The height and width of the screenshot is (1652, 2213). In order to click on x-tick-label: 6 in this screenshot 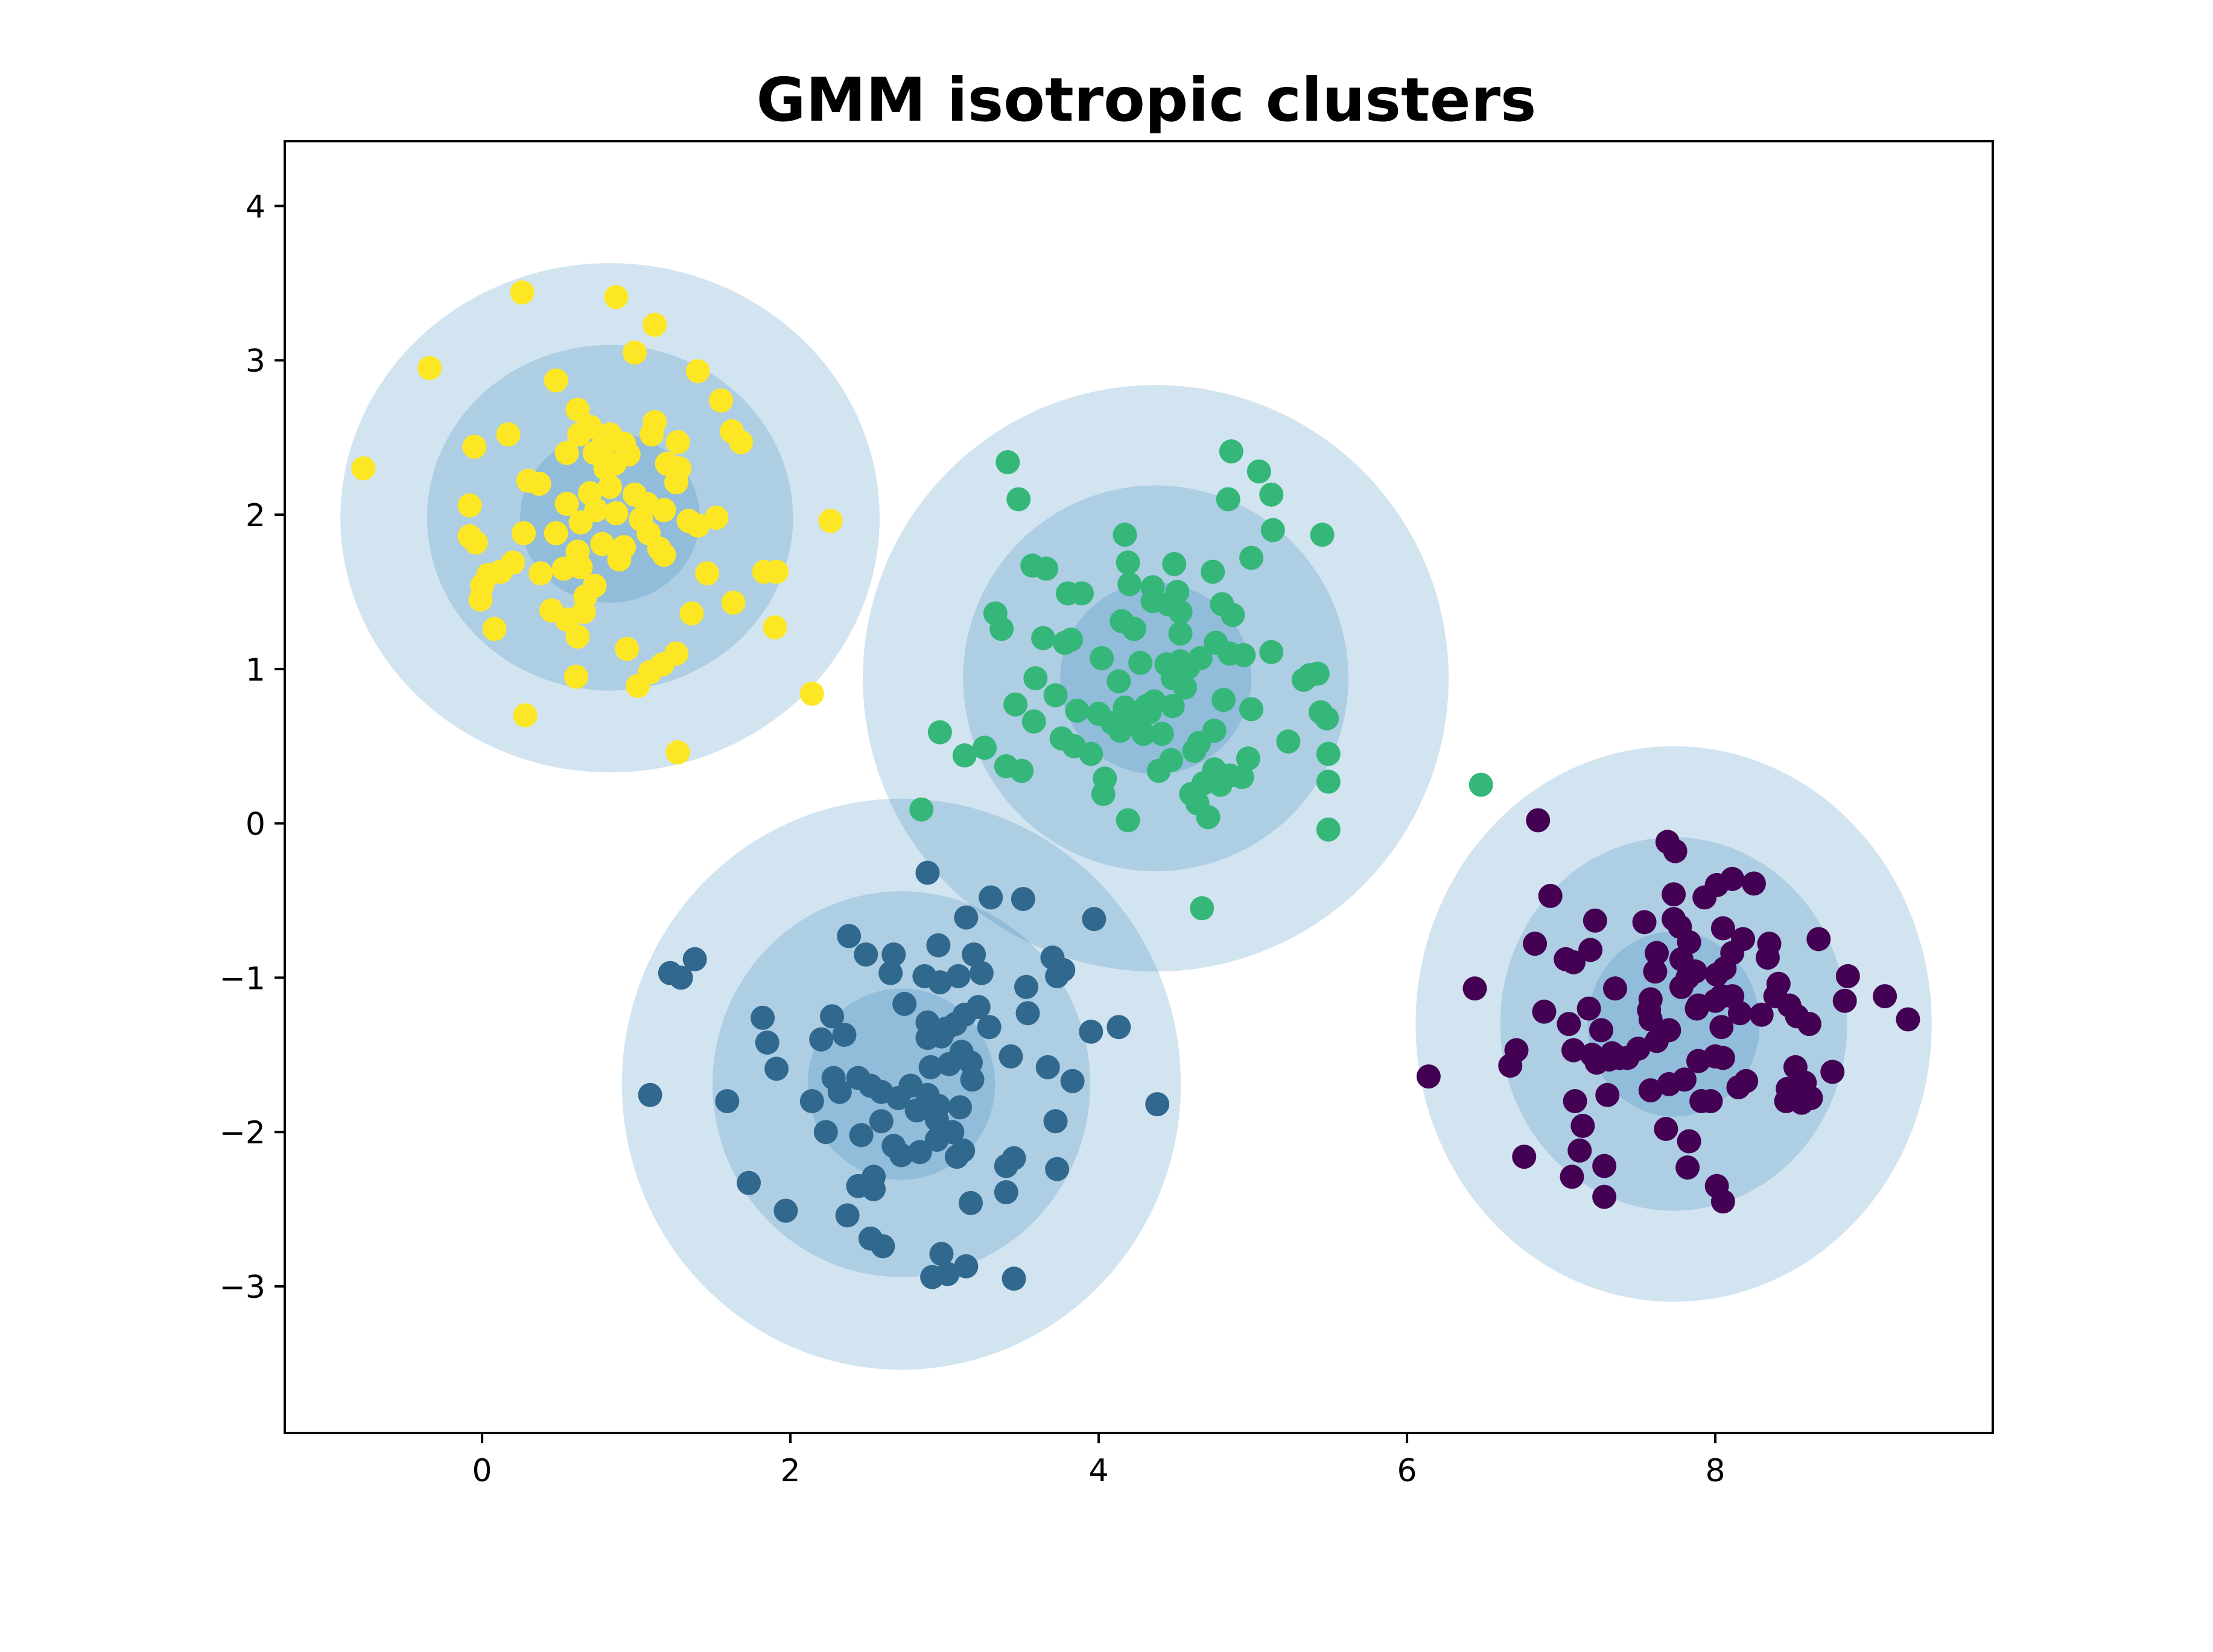, I will do `click(1407, 1471)`.